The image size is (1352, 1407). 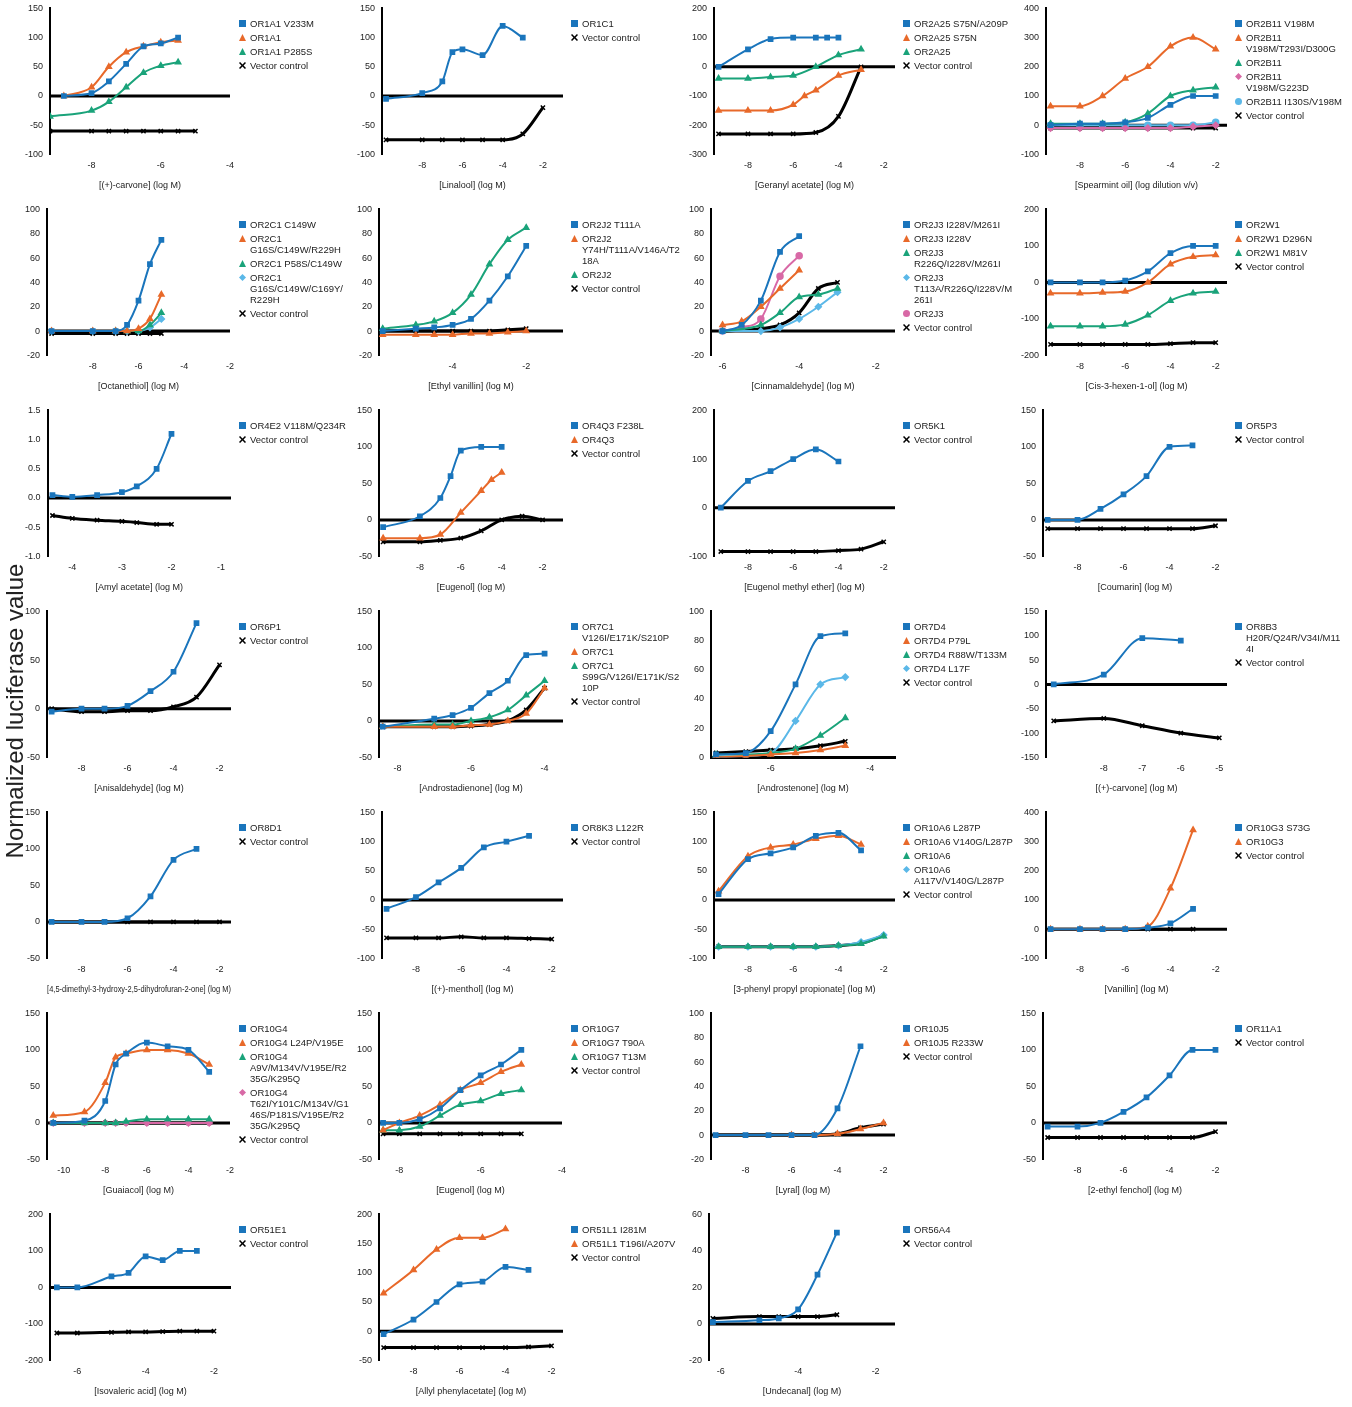 What do you see at coordinates (139, 989) in the screenshot?
I see `x-axis-title: [4,5-dimethyl-3-hydroxy-2,5-dihydrofuran-2-one] (log M)` at bounding box center [139, 989].